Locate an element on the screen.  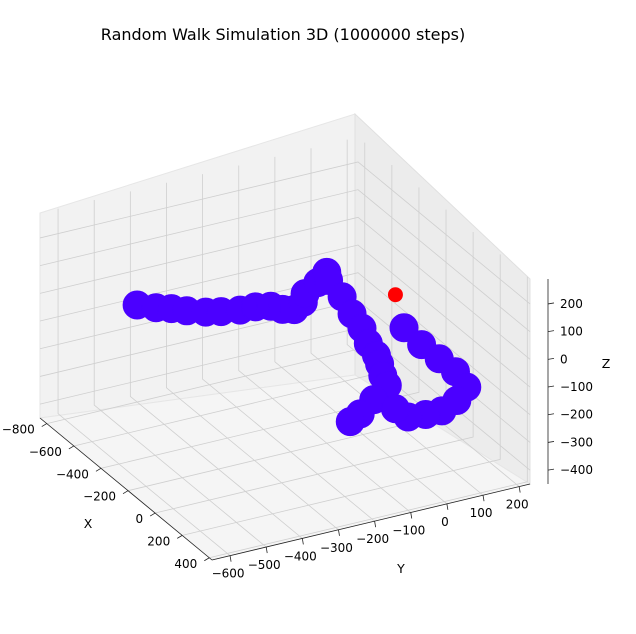
y-axis-line is located at coordinates (371, 522).